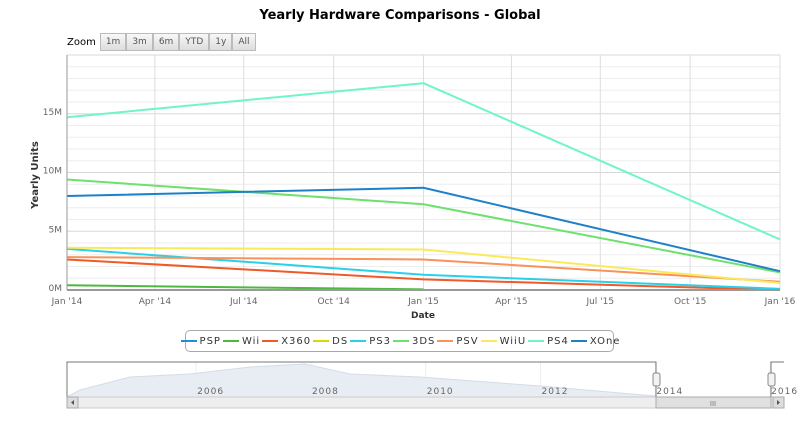  What do you see at coordinates (511, 302) in the screenshot?
I see `x-tick-label: Apr '15` at bounding box center [511, 302].